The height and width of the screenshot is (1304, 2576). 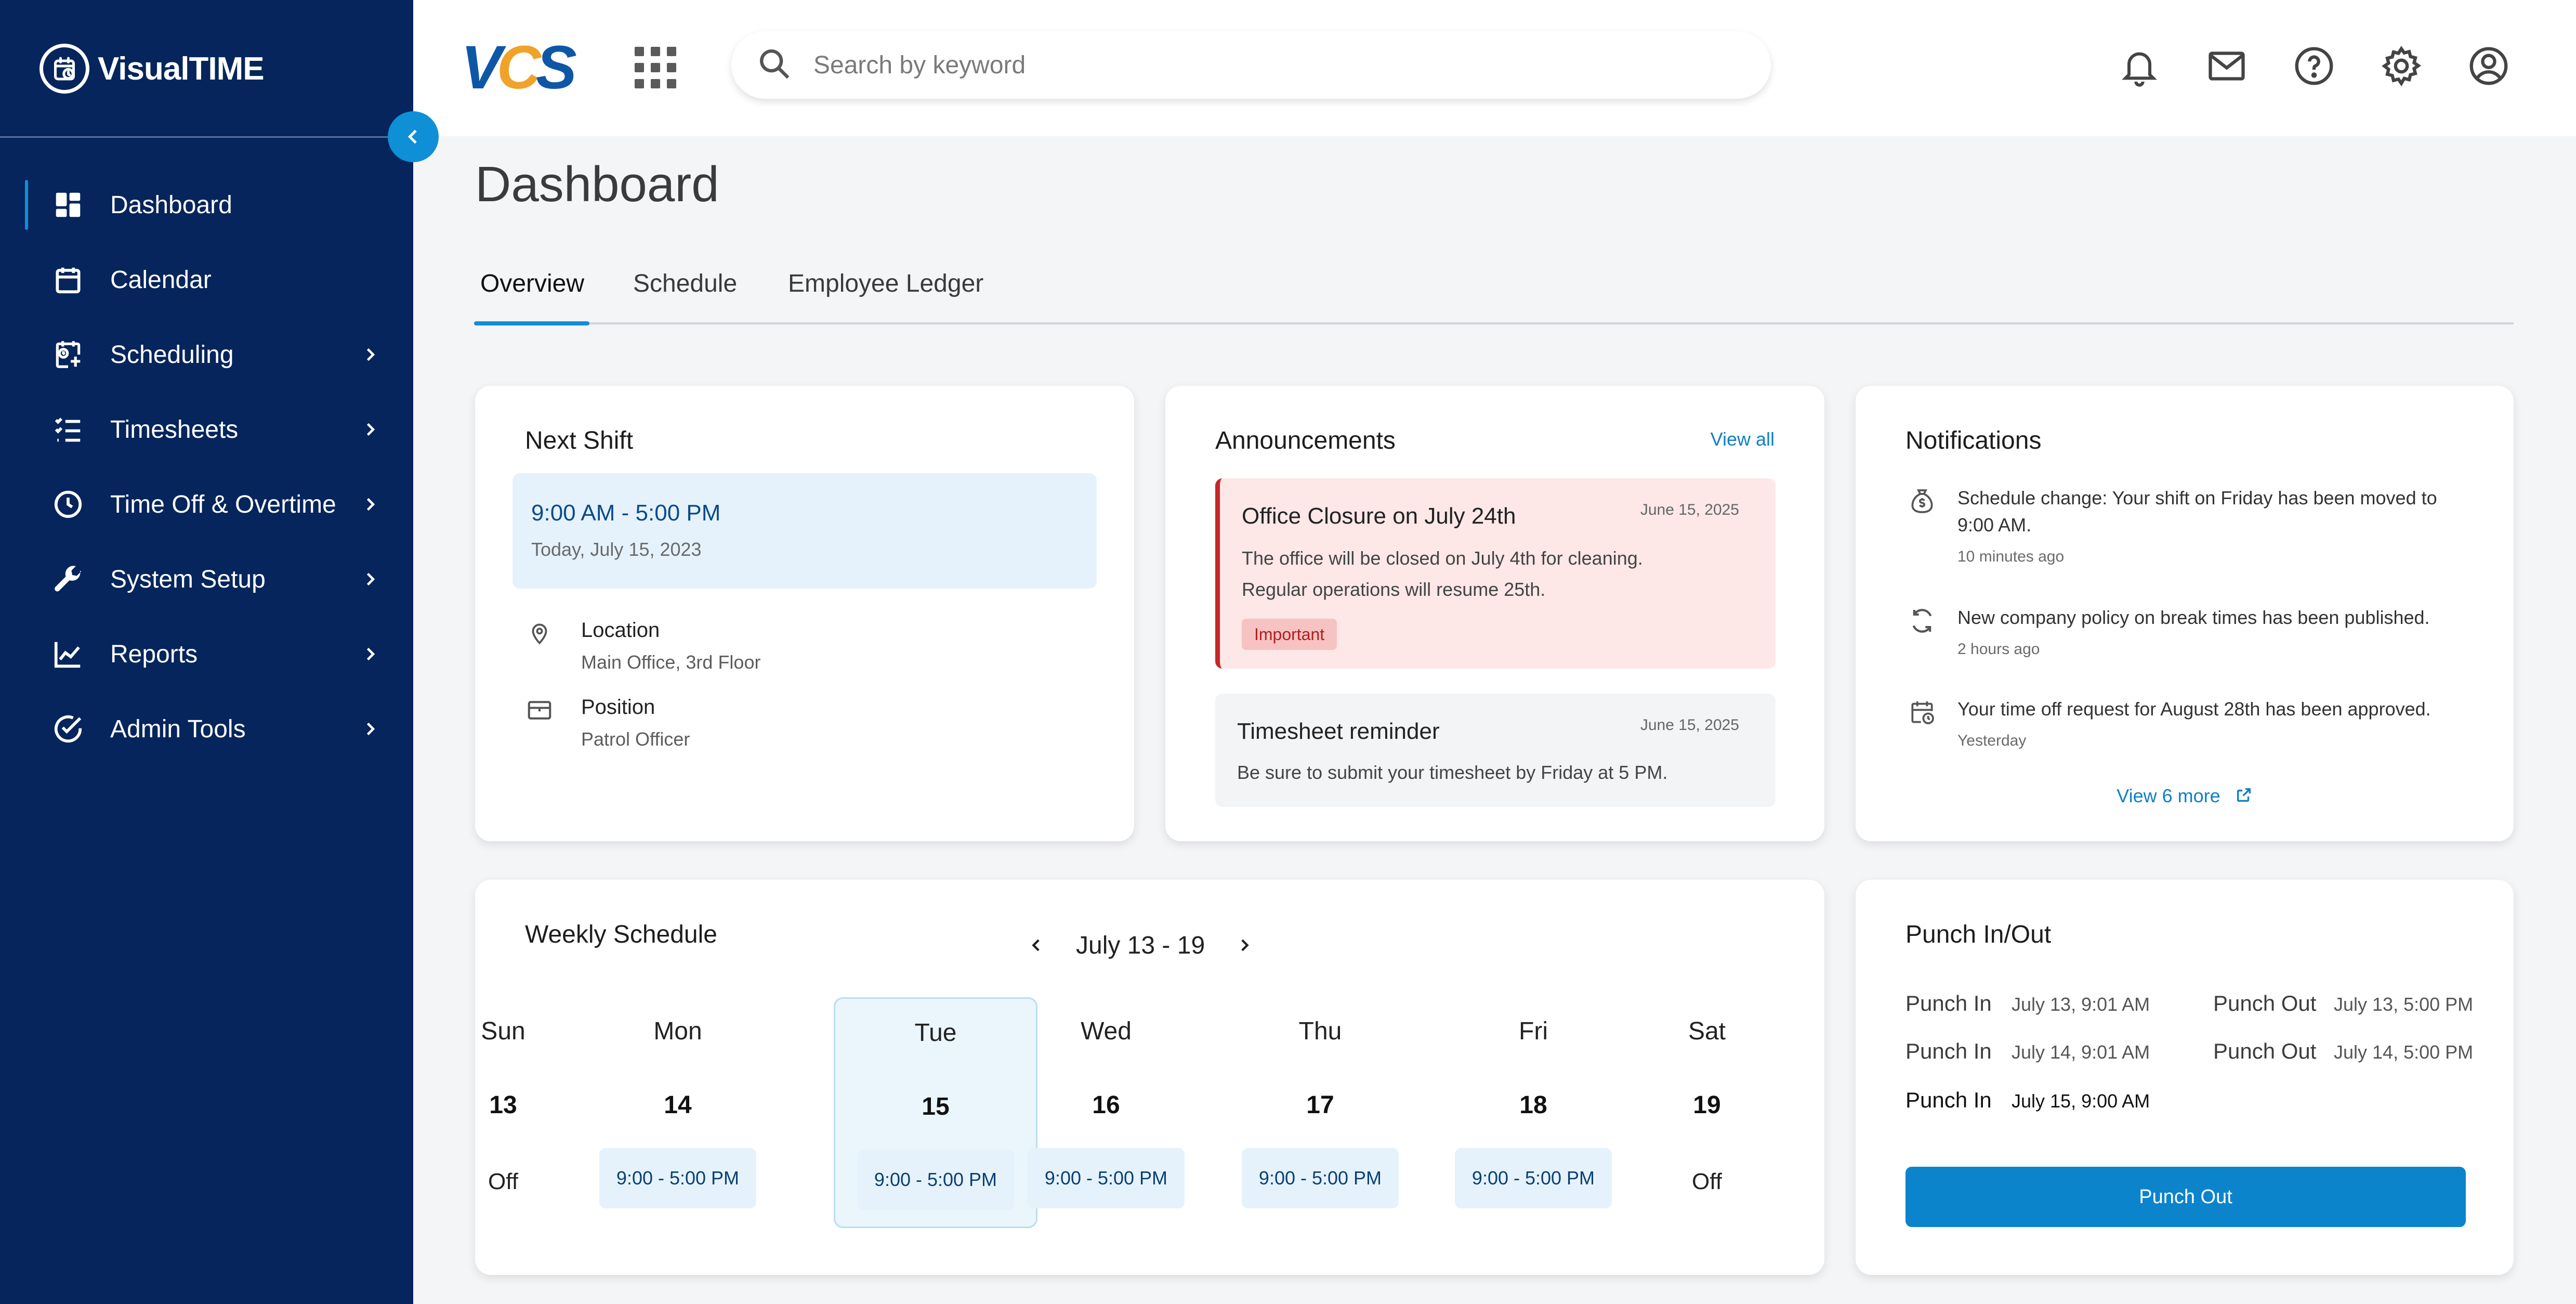 What do you see at coordinates (775, 65) in the screenshot?
I see `search-icon` at bounding box center [775, 65].